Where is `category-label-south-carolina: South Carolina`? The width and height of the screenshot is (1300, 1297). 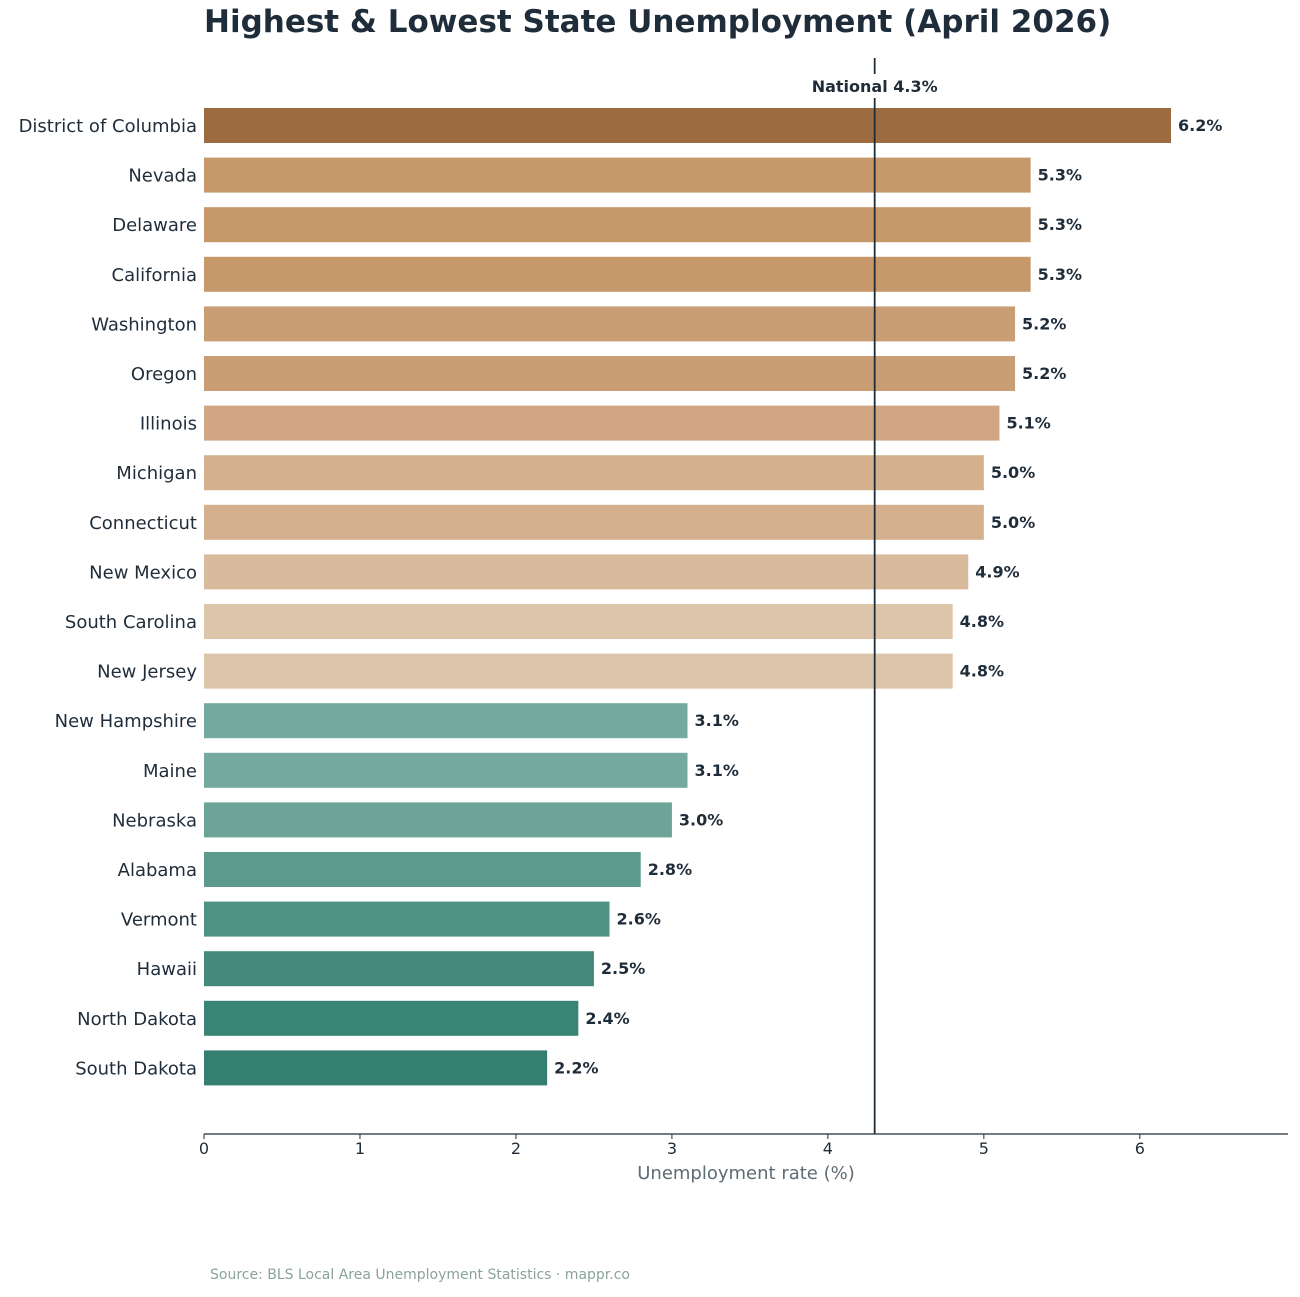
category-label-south-carolina: South Carolina is located at coordinates (131, 622).